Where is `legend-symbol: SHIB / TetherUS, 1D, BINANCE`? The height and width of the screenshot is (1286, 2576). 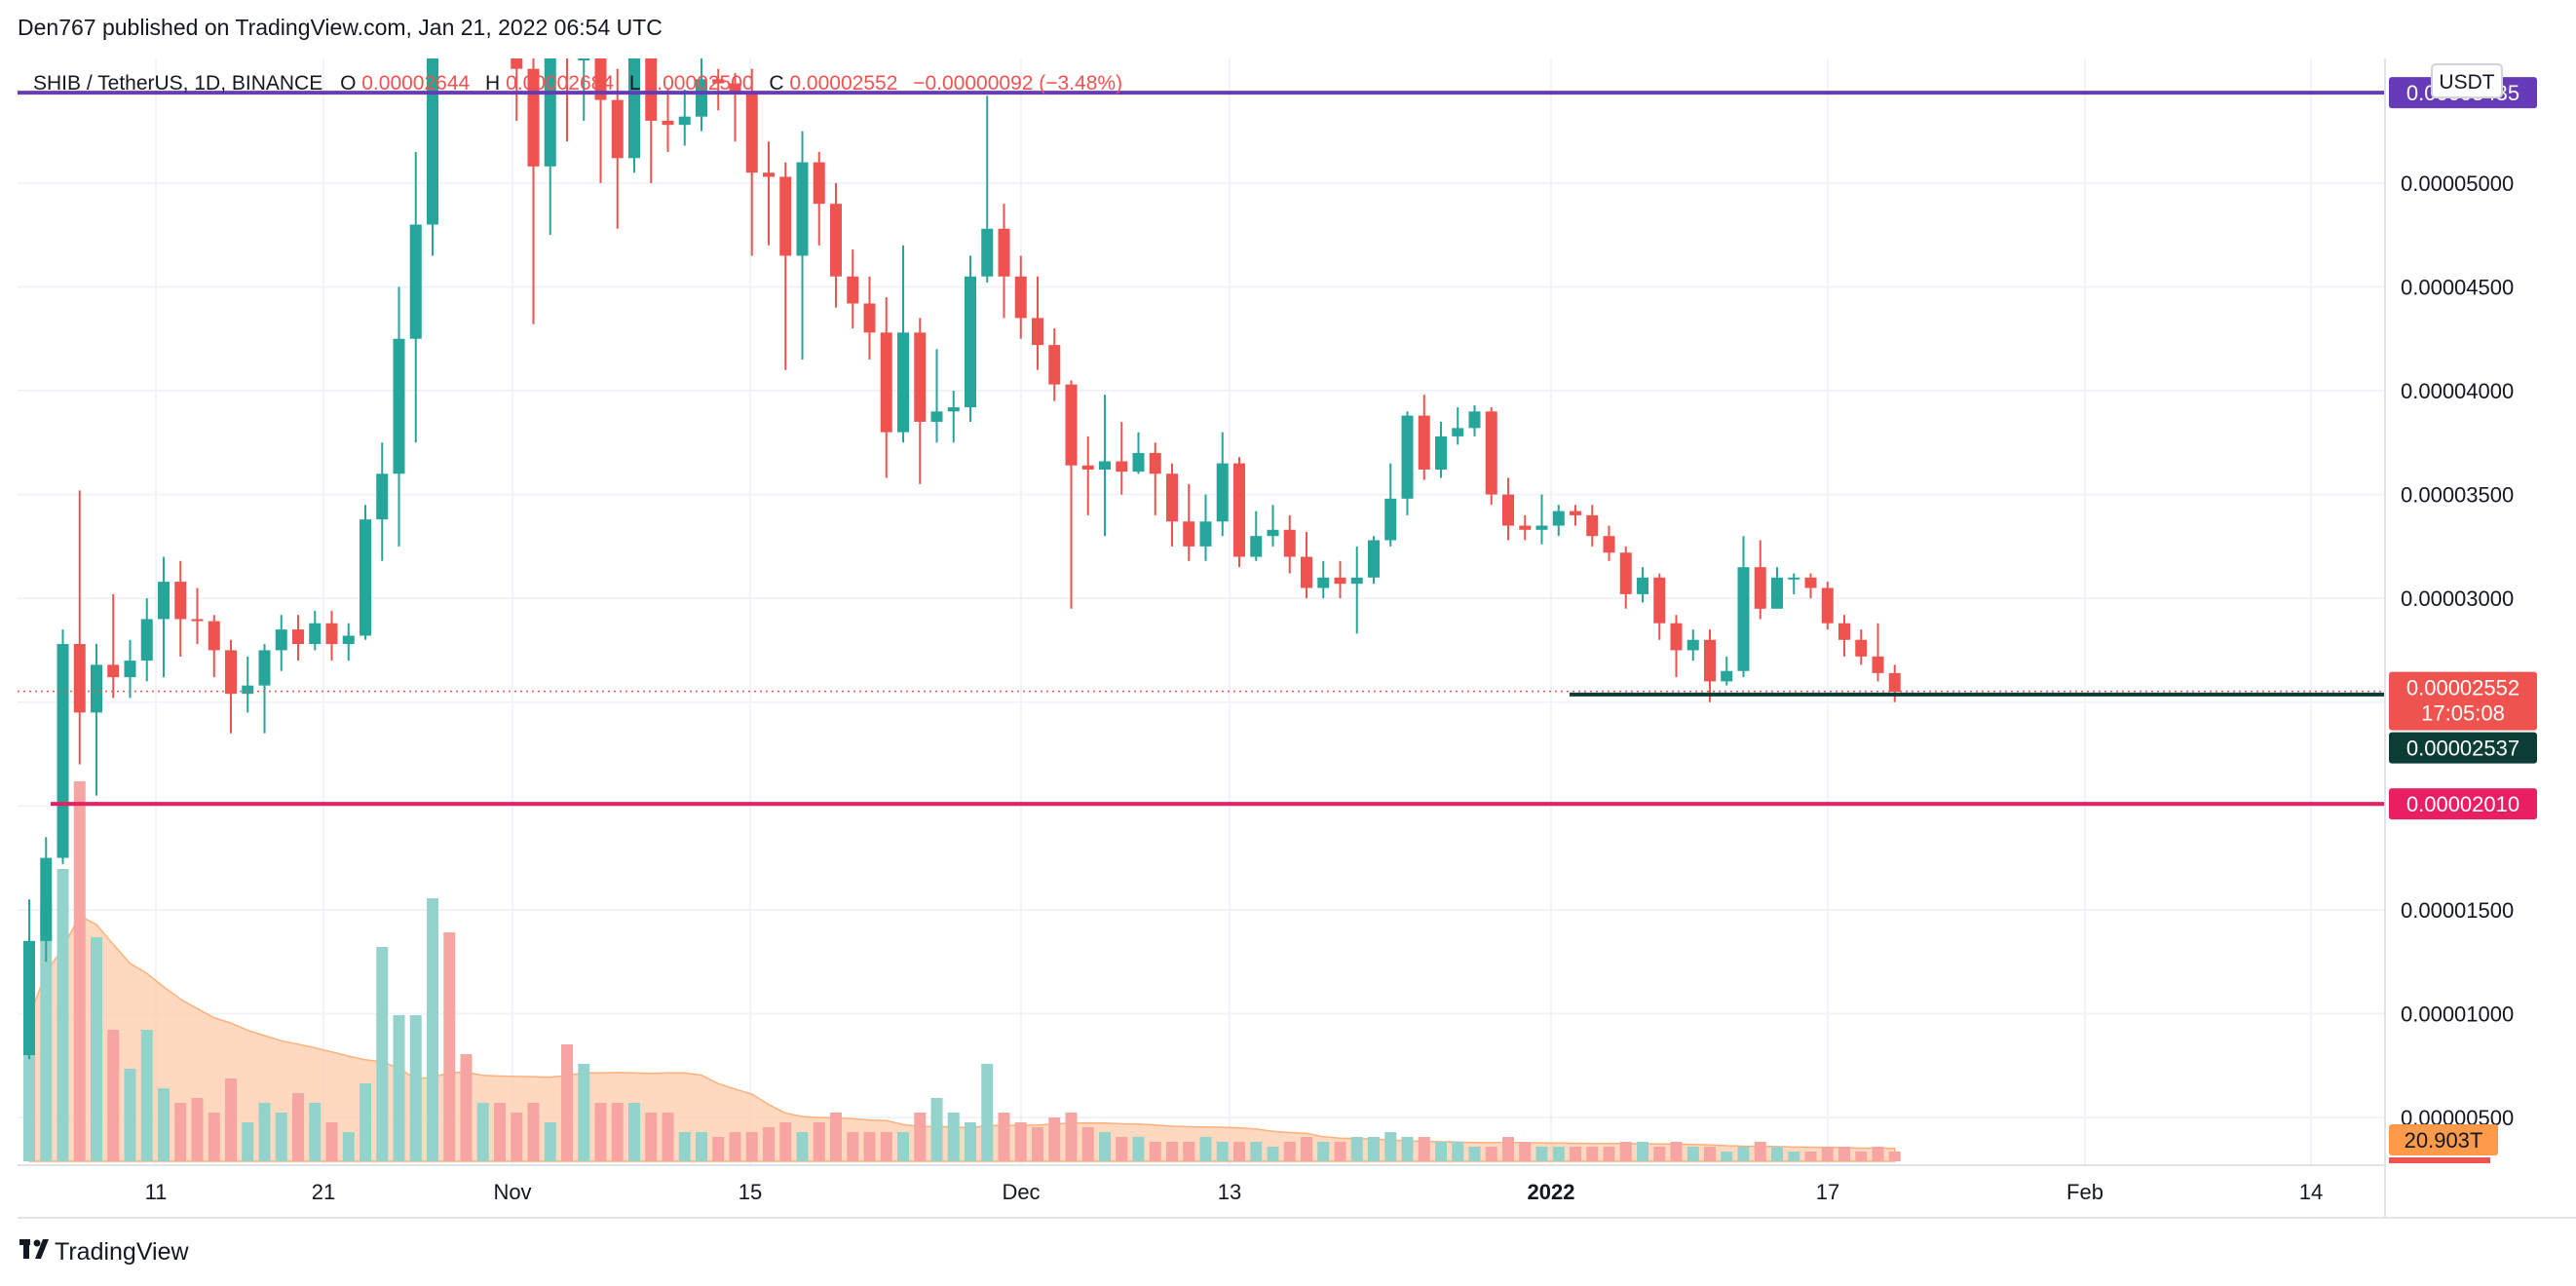
legend-symbol: SHIB / TetherUS, 1D, BINANCE is located at coordinates (177, 83).